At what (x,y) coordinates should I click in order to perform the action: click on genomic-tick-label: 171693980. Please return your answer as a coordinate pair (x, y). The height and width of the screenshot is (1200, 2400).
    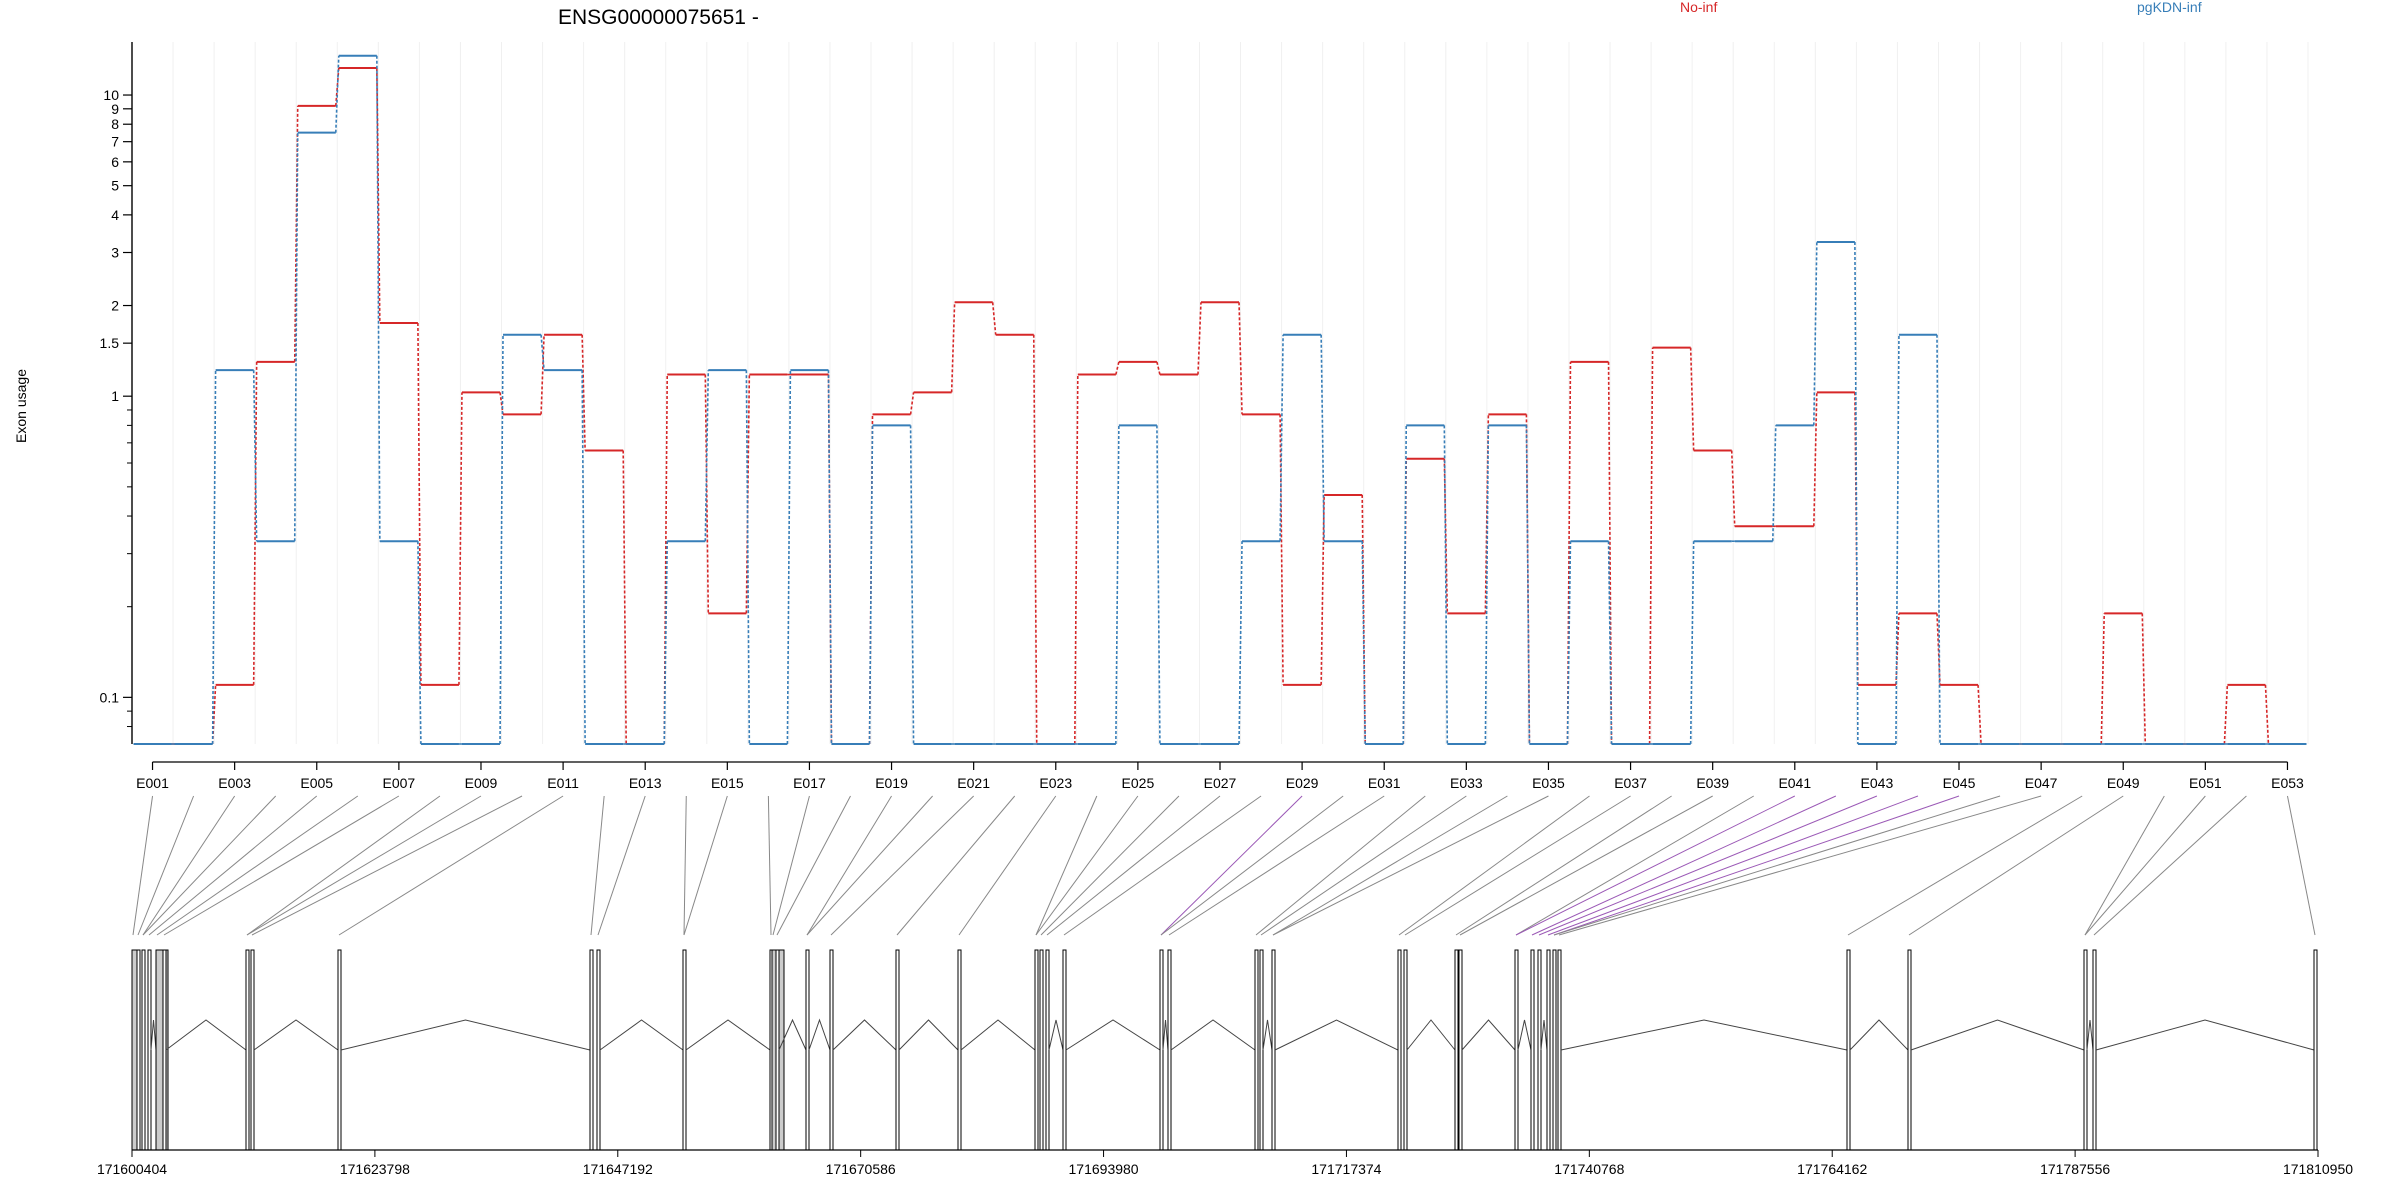
    Looking at the image, I should click on (1104, 1169).